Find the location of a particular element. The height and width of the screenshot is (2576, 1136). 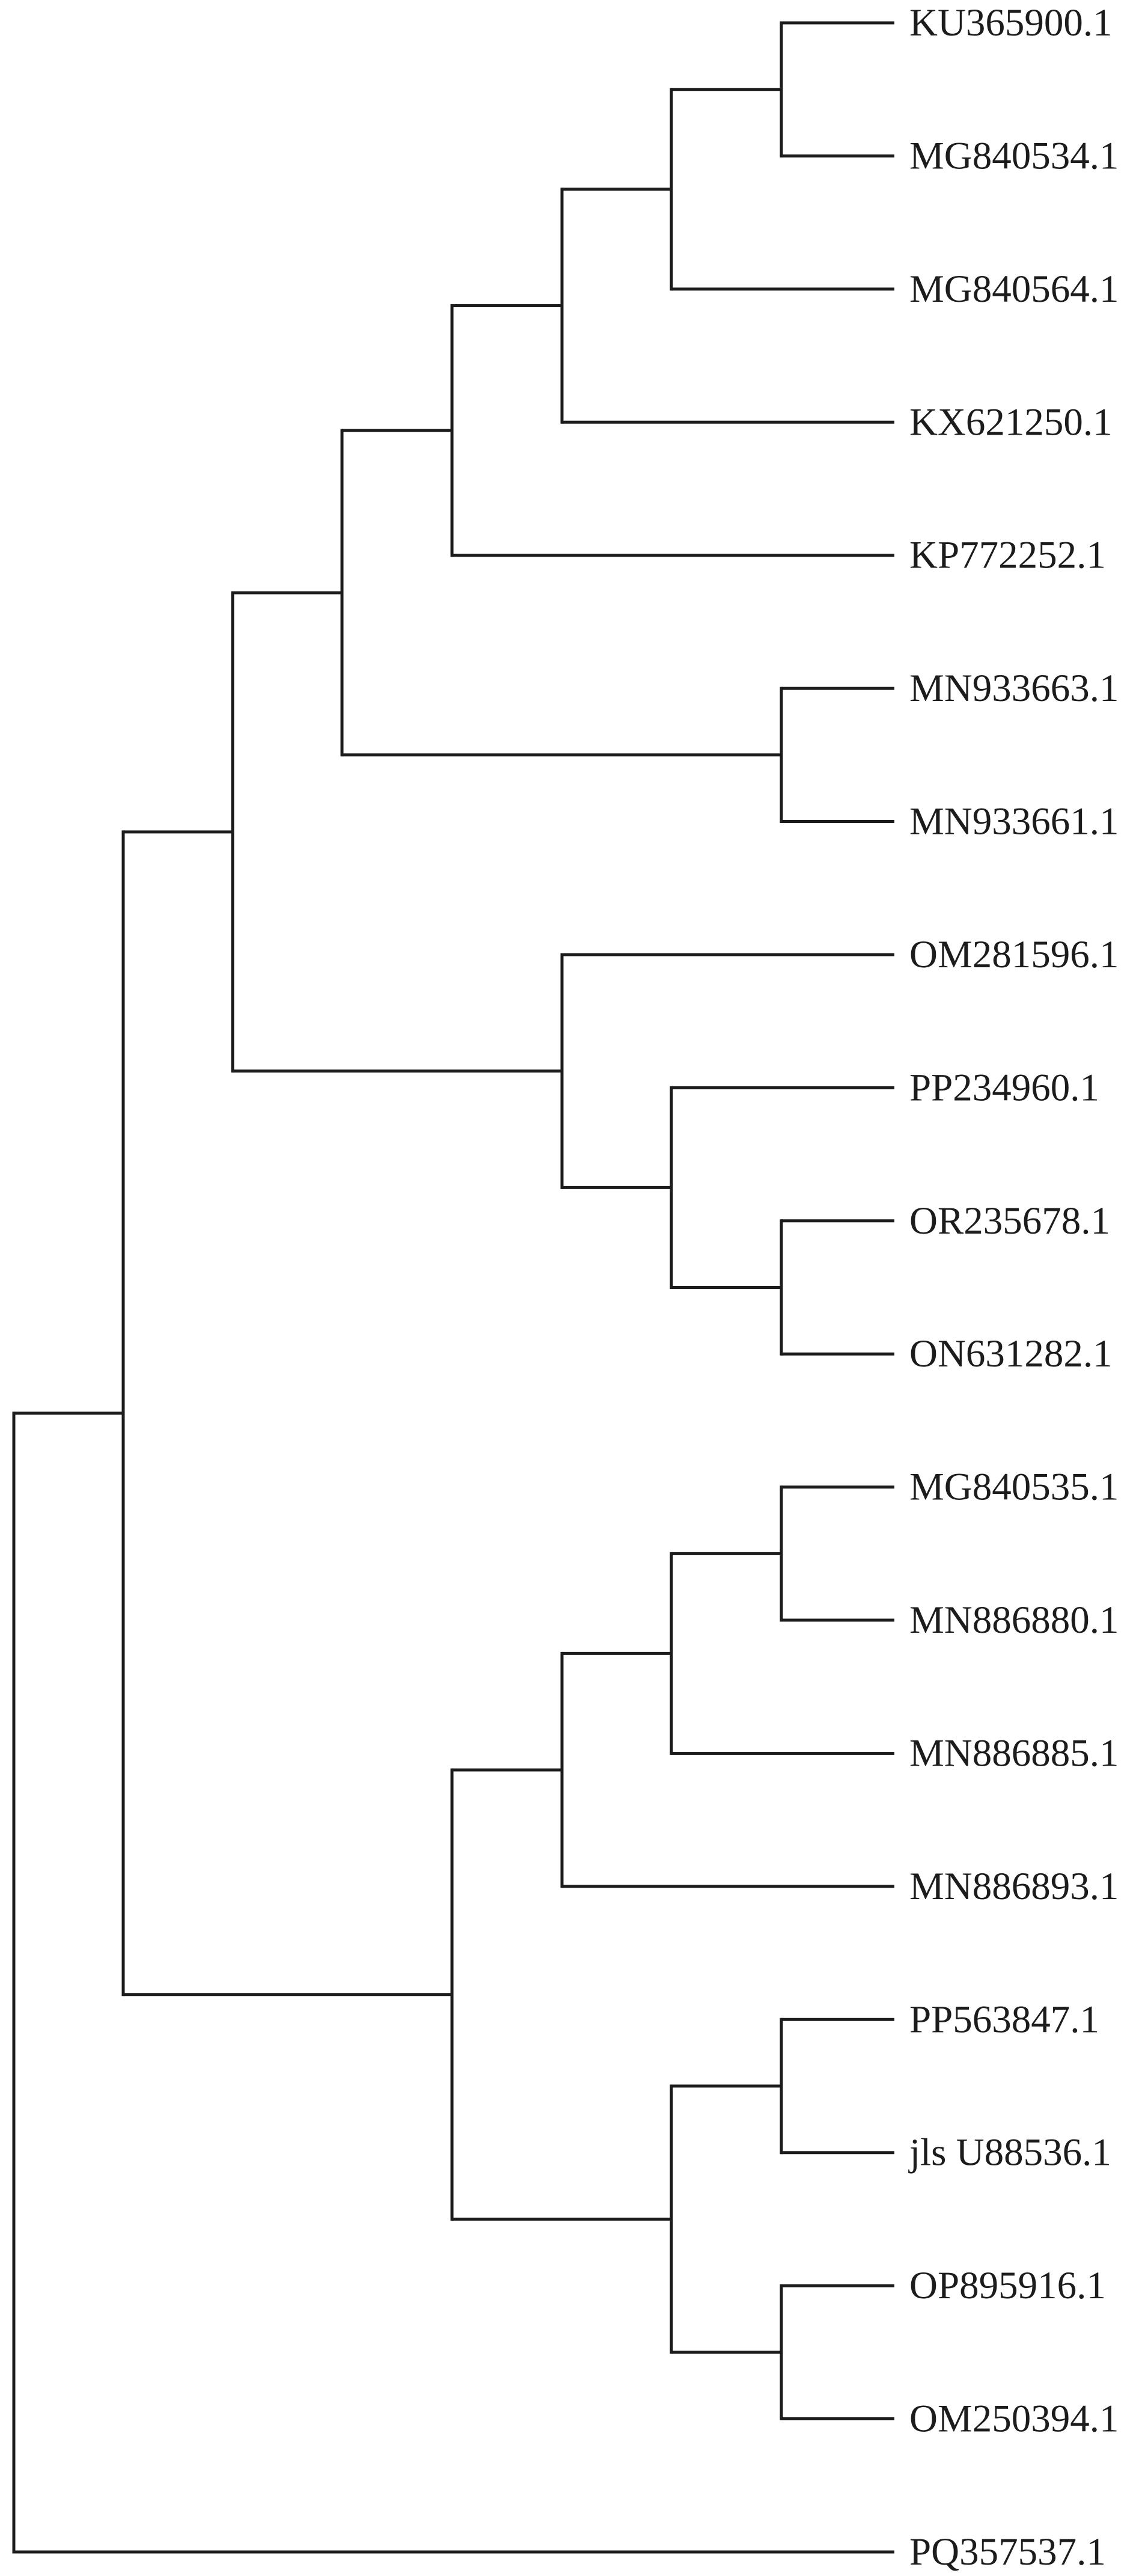

taxon-label: OR235678.1 is located at coordinates (1009, 1221).